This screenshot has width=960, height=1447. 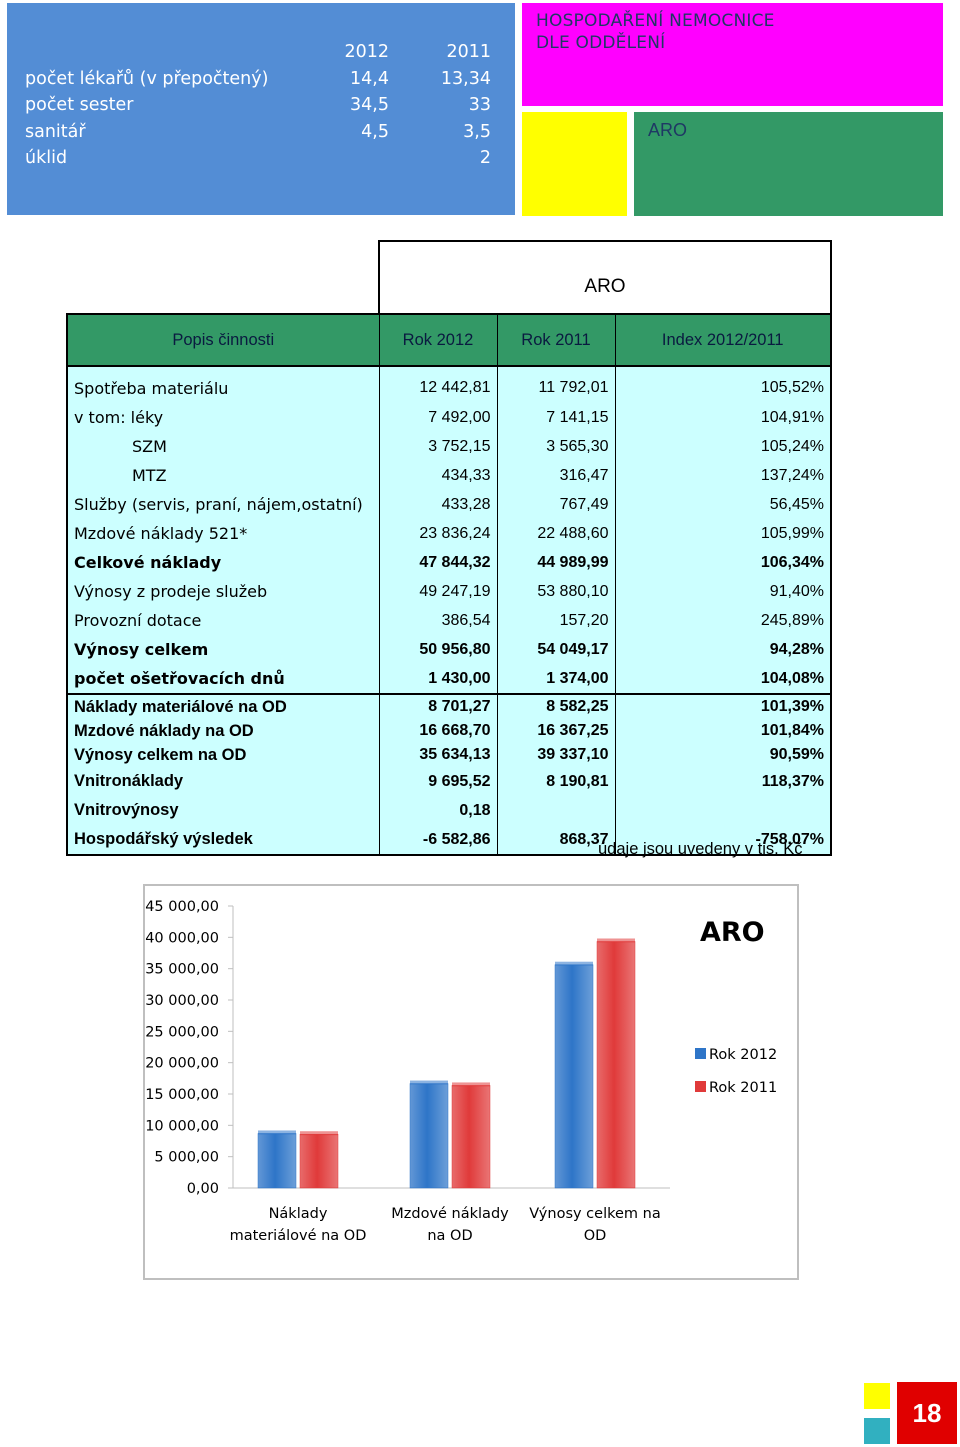 What do you see at coordinates (468, 52) in the screenshot?
I see `staff-year-2011: 2011` at bounding box center [468, 52].